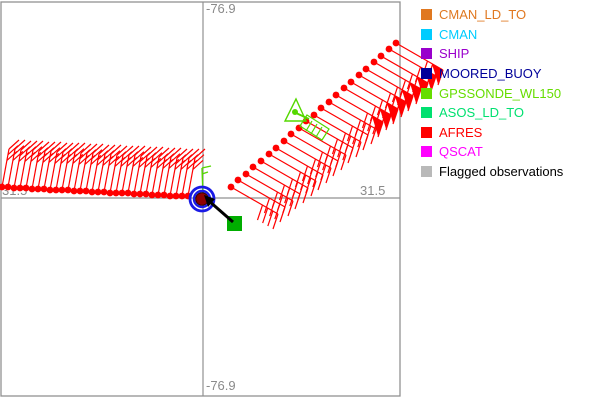  What do you see at coordinates (265, 147) in the screenshot?
I see `gpssonde-observations` at bounding box center [265, 147].